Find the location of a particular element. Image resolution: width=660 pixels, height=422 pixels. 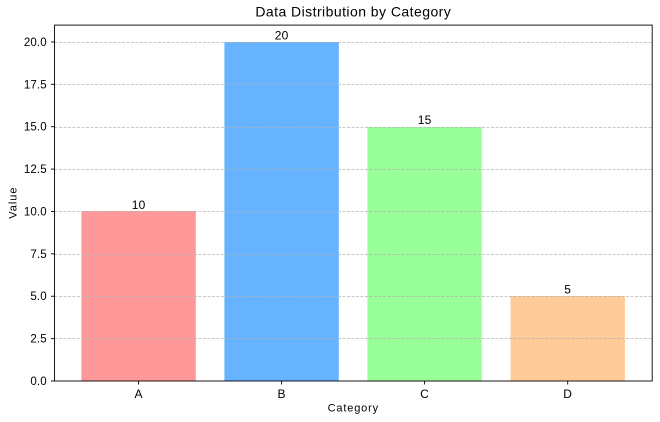

svg-text: 2.5 is located at coordinates (38, 340).